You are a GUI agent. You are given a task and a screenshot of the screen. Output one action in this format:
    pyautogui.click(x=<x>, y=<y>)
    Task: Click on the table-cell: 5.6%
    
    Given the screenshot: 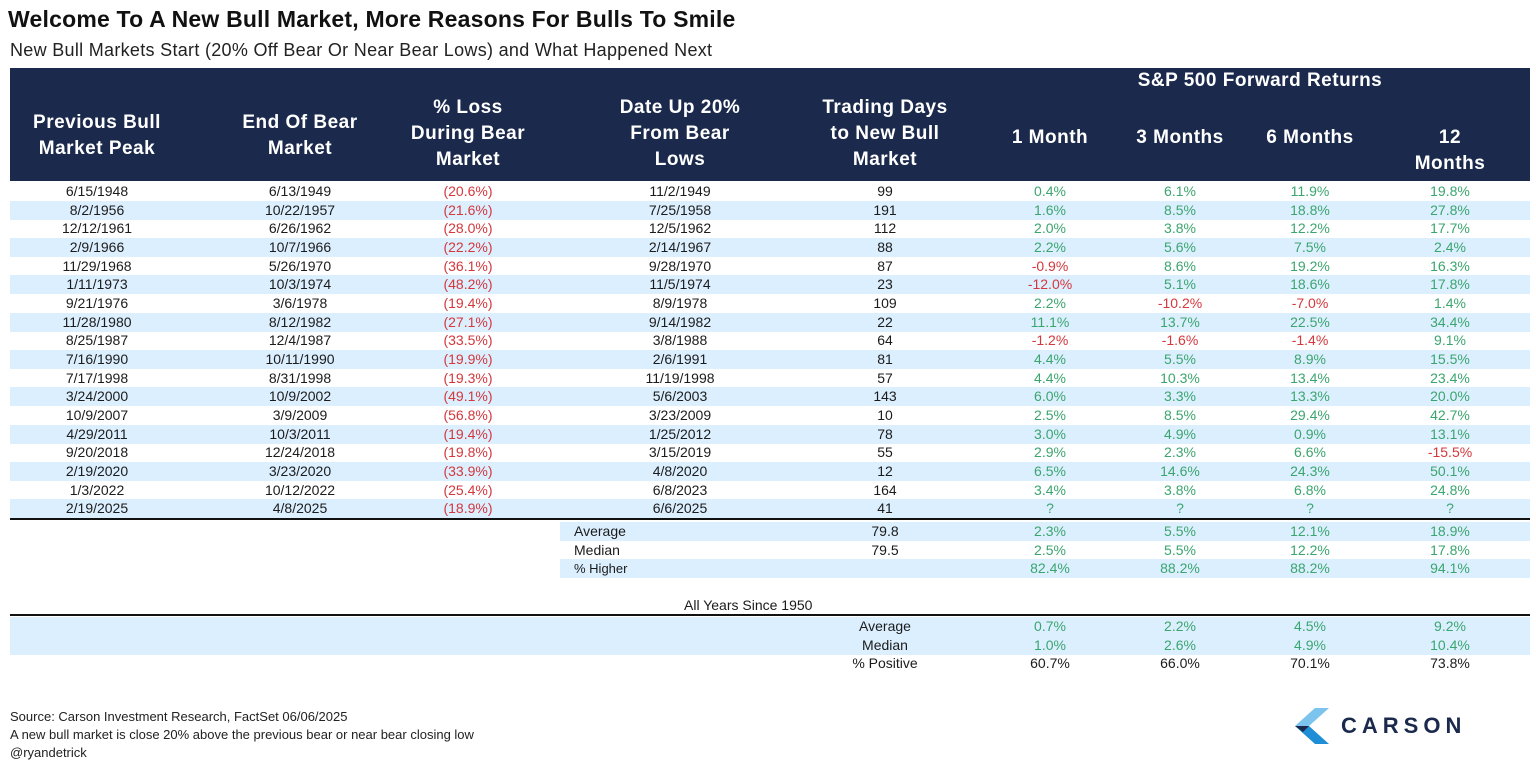 What is the action you would take?
    pyautogui.click(x=1180, y=247)
    